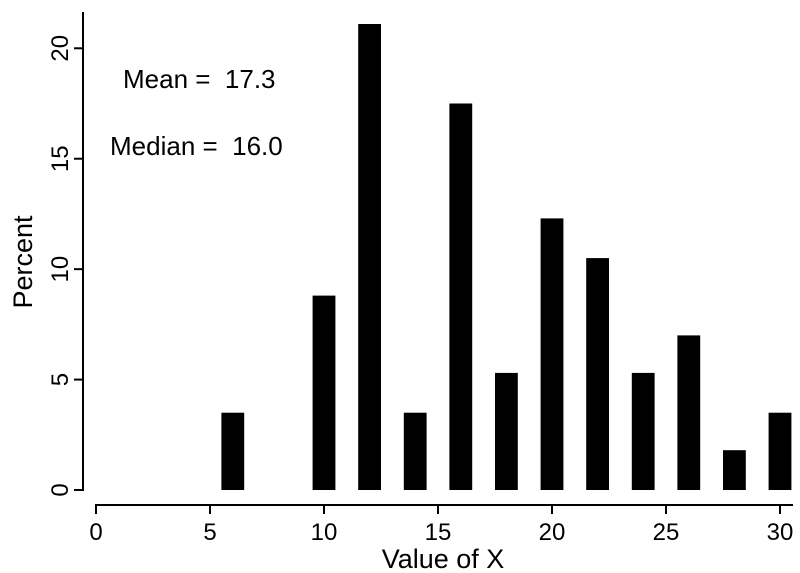 The image size is (800, 573). Describe the element at coordinates (324, 532) in the screenshot. I see `x-tick-label-10: 10` at that location.